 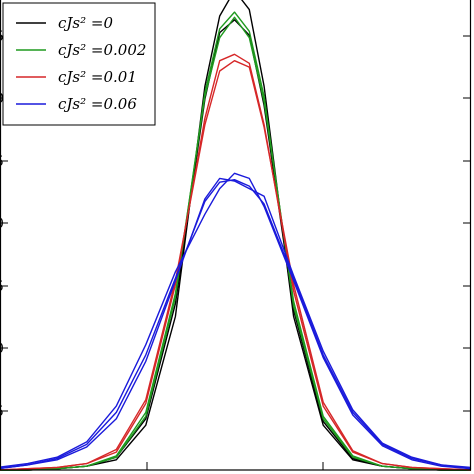 What do you see at coordinates (2, 412) in the screenshot?
I see `y-tick-label-6: 5` at bounding box center [2, 412].